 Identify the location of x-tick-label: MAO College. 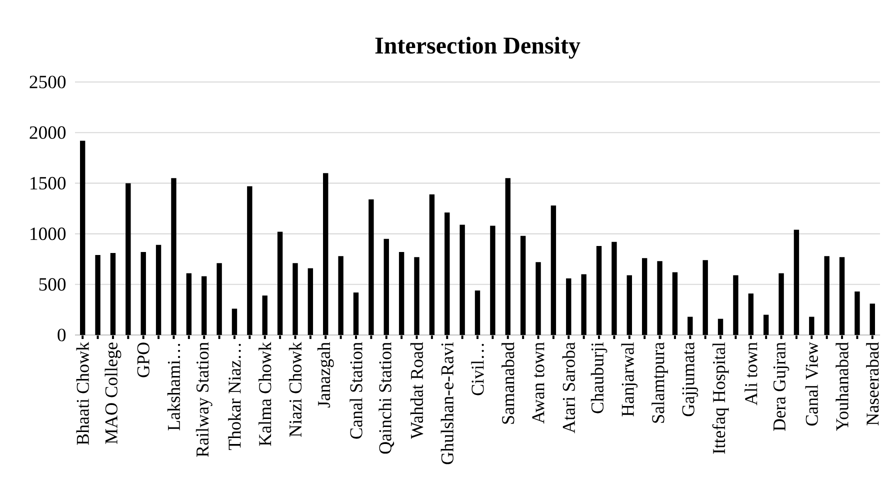
(113, 393).